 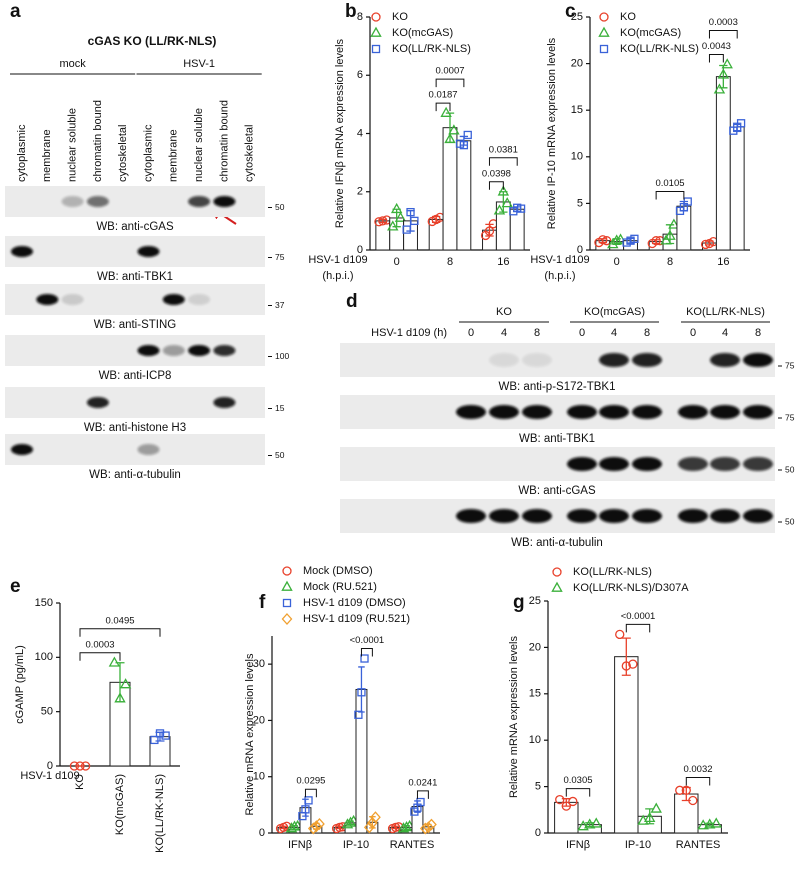 I want to click on x-axis-label: (h.p.i.), so click(x=337, y=276).